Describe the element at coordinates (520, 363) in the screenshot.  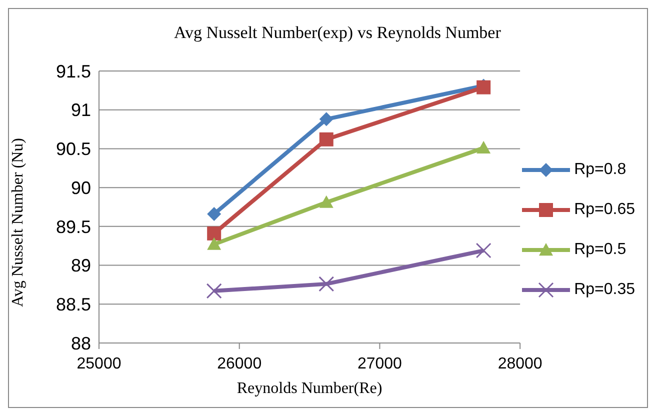
I see `x-tick-label: 28000` at that location.